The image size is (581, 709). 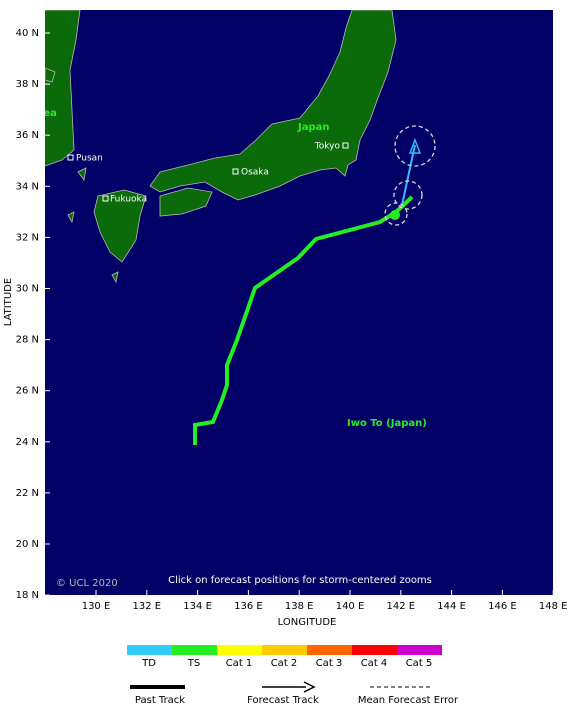 I want to click on legend-label: Forecast Track, so click(x=283, y=700).